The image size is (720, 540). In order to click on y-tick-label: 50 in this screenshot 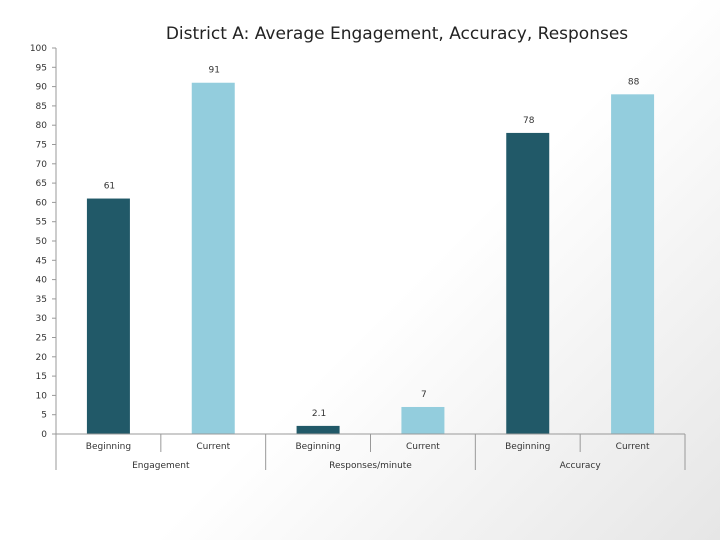, I will do `click(42, 242)`.